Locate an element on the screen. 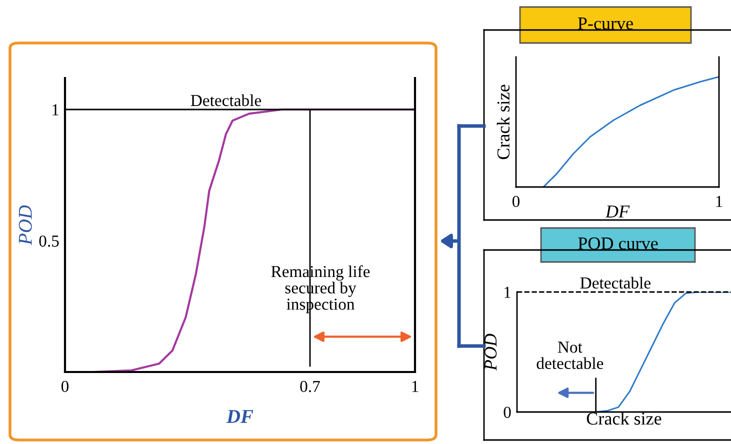  x-tick-label: 0 is located at coordinates (65, 386).